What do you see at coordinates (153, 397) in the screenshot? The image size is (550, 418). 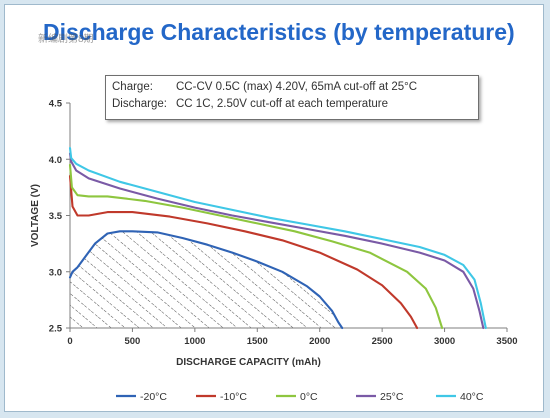 I see `legend-label: -20°C` at bounding box center [153, 397].